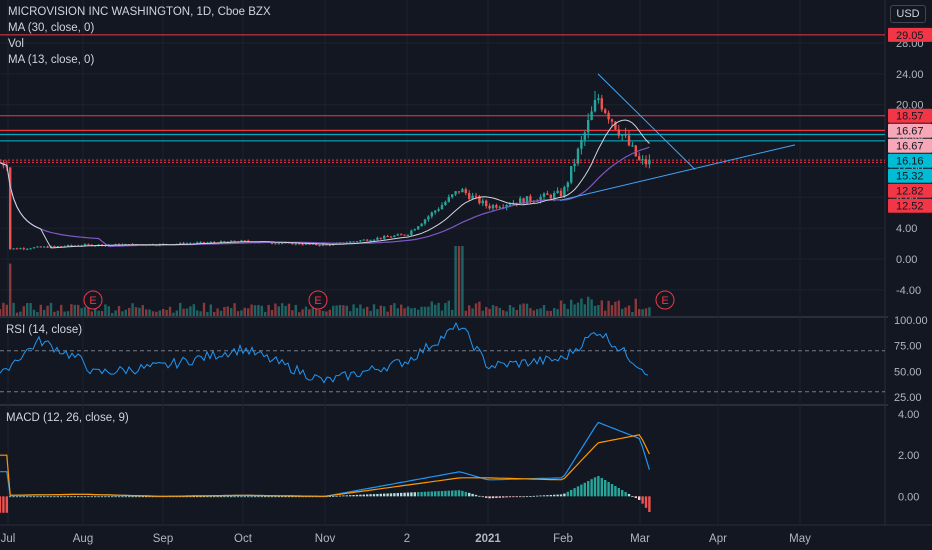 This screenshot has width=932, height=550. Describe the element at coordinates (908, 14) in the screenshot. I see `currency-button: USD` at that location.